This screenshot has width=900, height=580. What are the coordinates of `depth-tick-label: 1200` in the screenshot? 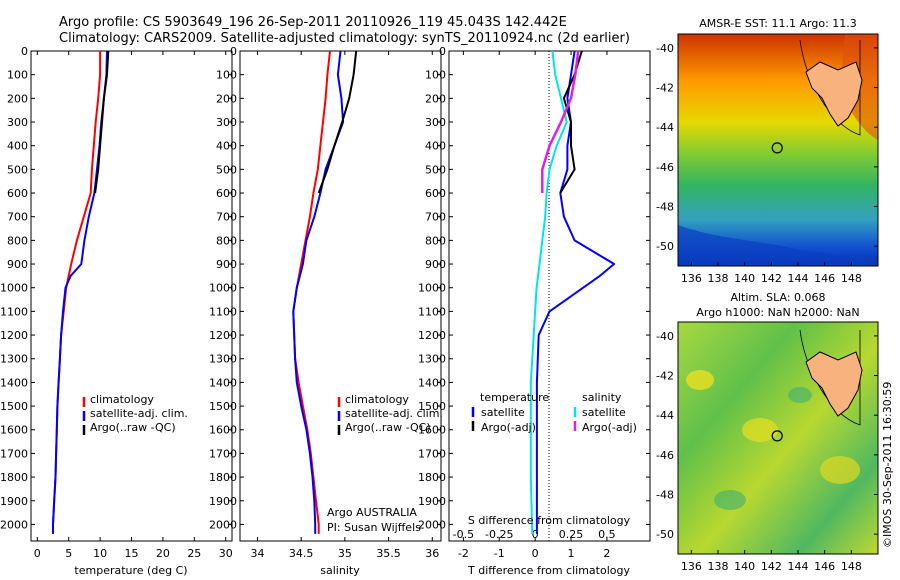 It's located at (14, 335).